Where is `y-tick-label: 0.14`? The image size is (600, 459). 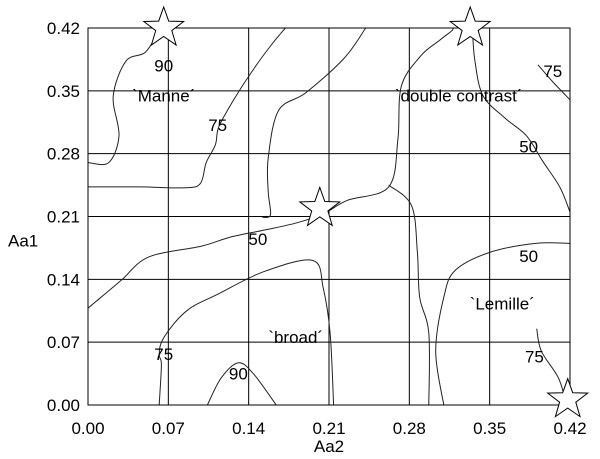 y-tick-label: 0.14 is located at coordinates (63, 279).